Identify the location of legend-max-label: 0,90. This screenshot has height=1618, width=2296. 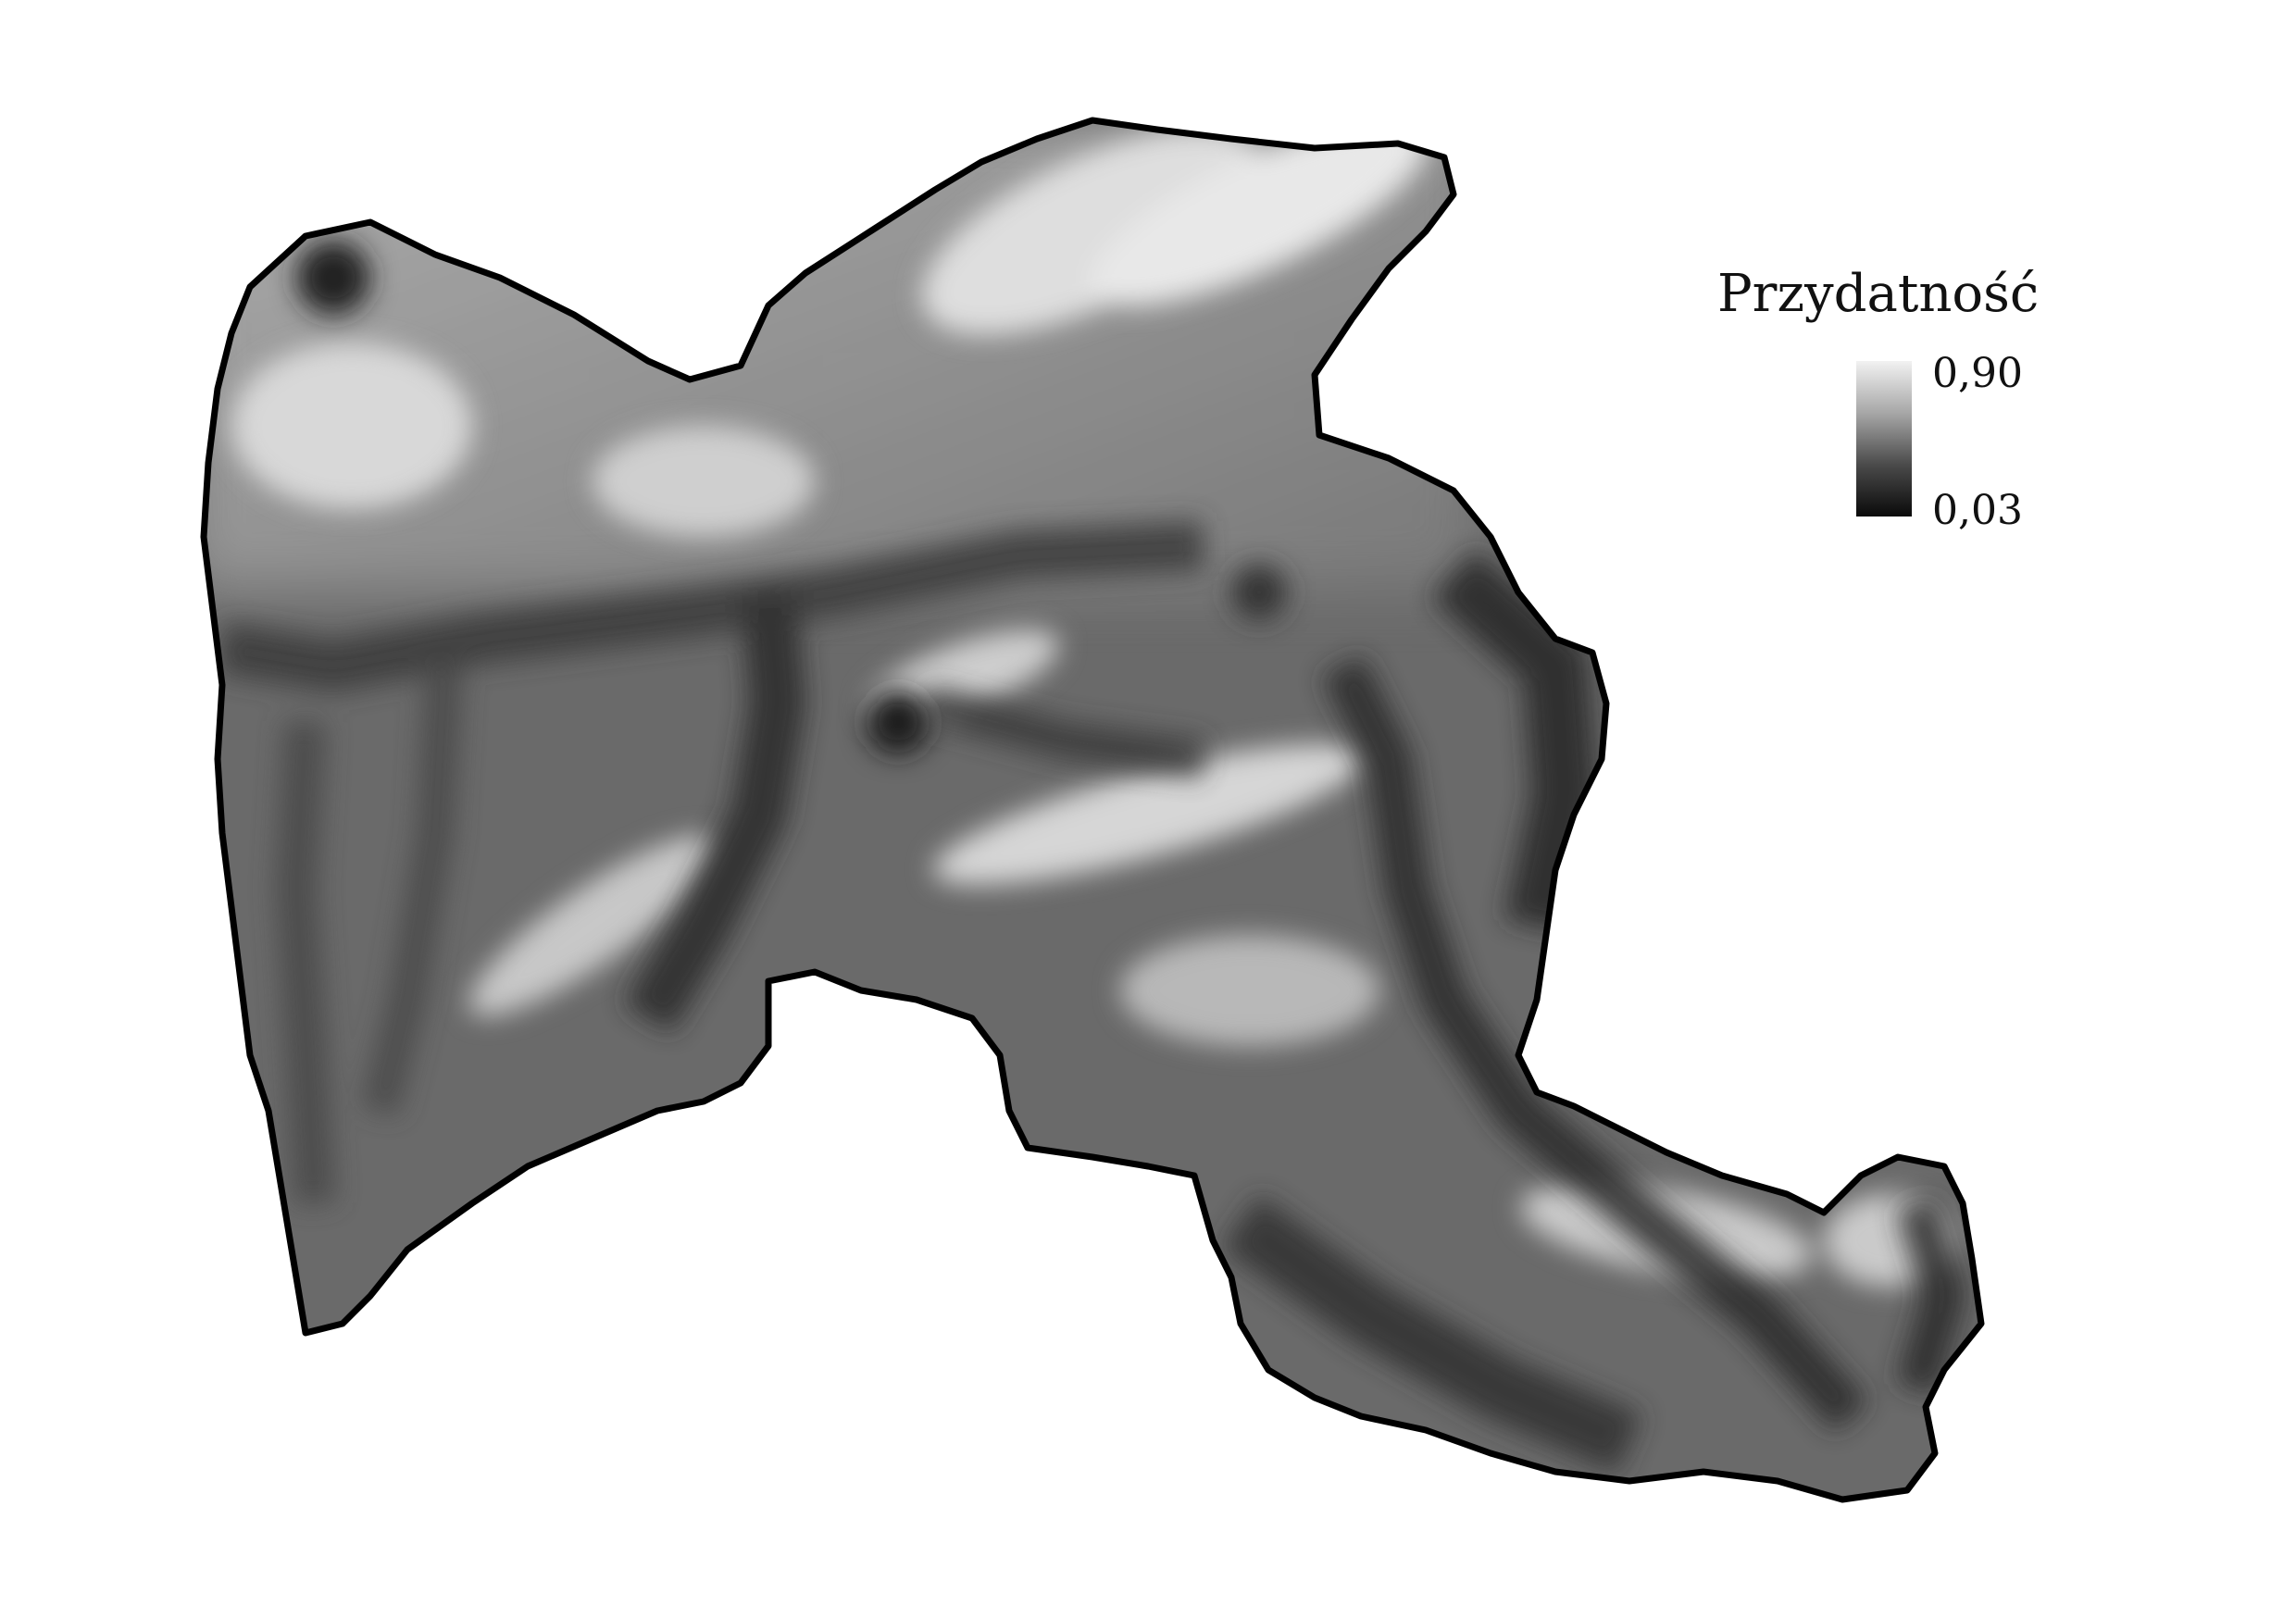
(1977, 373).